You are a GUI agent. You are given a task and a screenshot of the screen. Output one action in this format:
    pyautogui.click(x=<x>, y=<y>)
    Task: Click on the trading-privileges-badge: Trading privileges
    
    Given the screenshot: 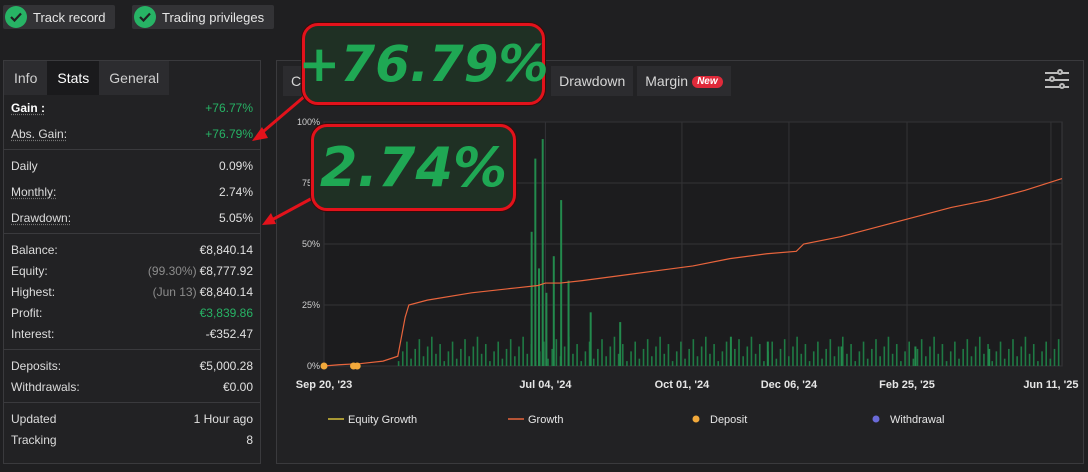 What is the action you would take?
    pyautogui.click(x=203, y=17)
    